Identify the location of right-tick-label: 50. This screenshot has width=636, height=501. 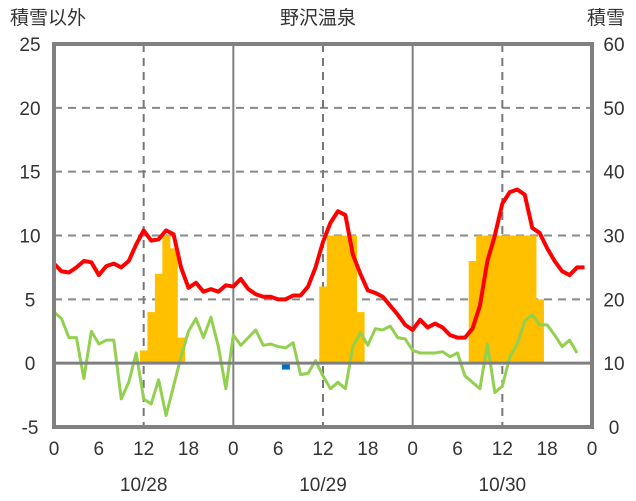
(613, 109).